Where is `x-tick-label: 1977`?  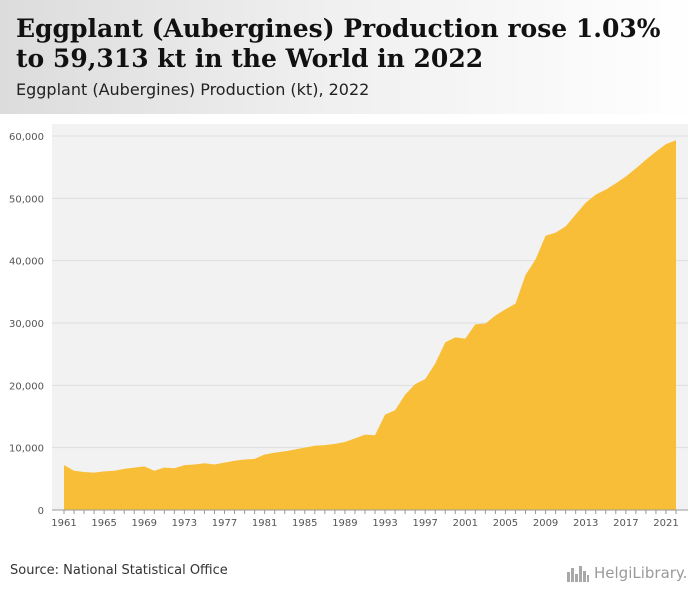 x-tick-label: 1977 is located at coordinates (224, 523).